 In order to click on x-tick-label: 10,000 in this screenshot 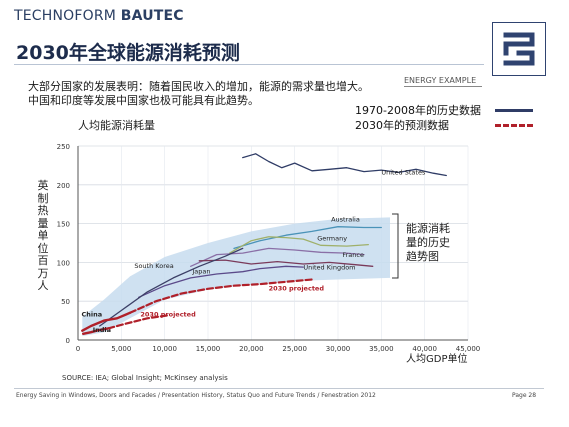, I will do `click(164, 349)`.